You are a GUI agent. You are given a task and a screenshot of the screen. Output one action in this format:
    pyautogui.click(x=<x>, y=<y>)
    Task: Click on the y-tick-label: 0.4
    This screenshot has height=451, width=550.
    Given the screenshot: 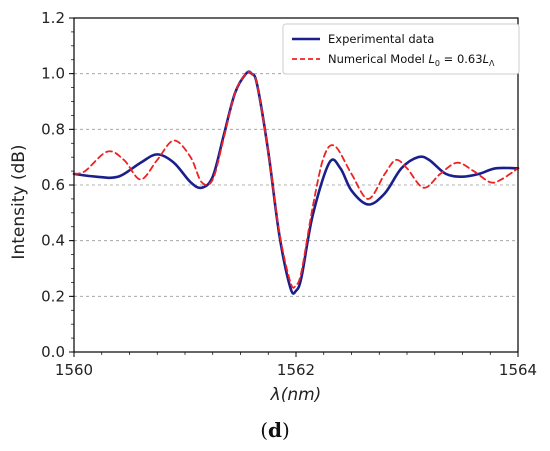 What is the action you would take?
    pyautogui.click(x=53, y=241)
    